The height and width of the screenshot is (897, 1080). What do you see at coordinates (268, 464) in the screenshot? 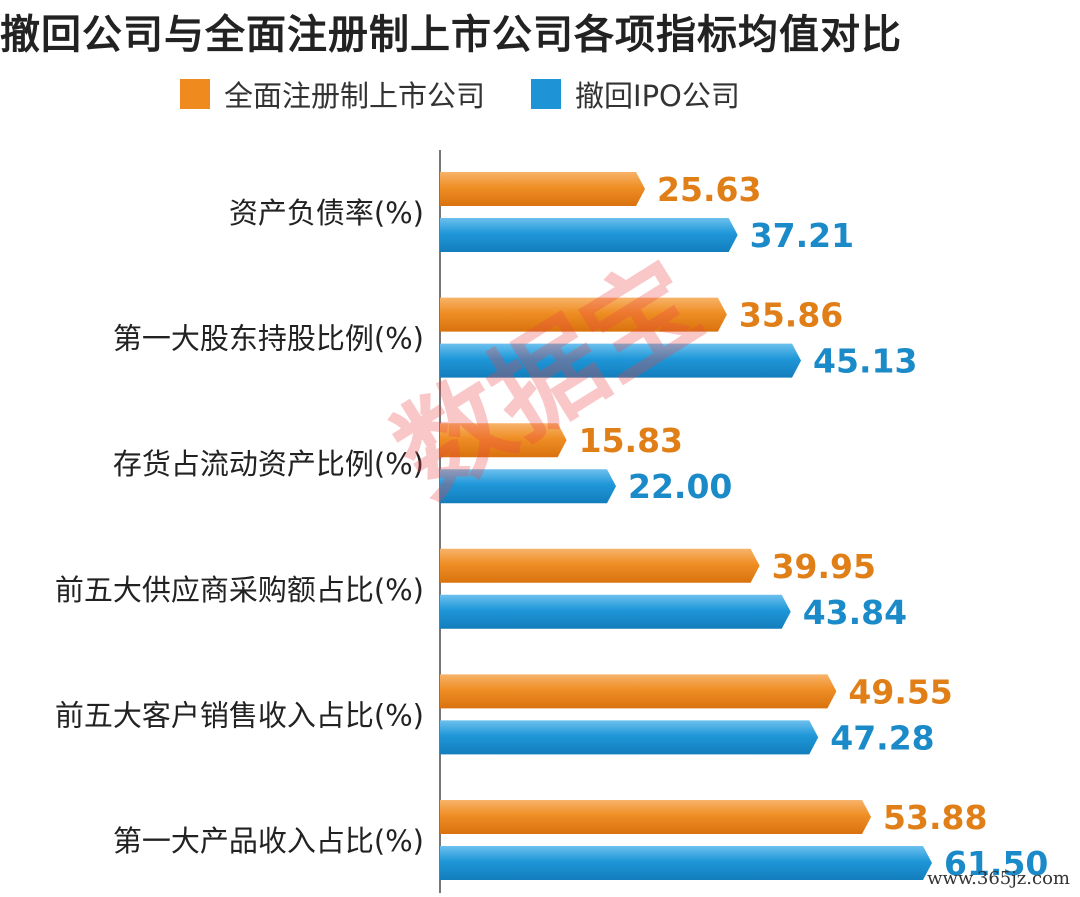
I see `category-label: 存货占流动资产比例(%)` at bounding box center [268, 464].